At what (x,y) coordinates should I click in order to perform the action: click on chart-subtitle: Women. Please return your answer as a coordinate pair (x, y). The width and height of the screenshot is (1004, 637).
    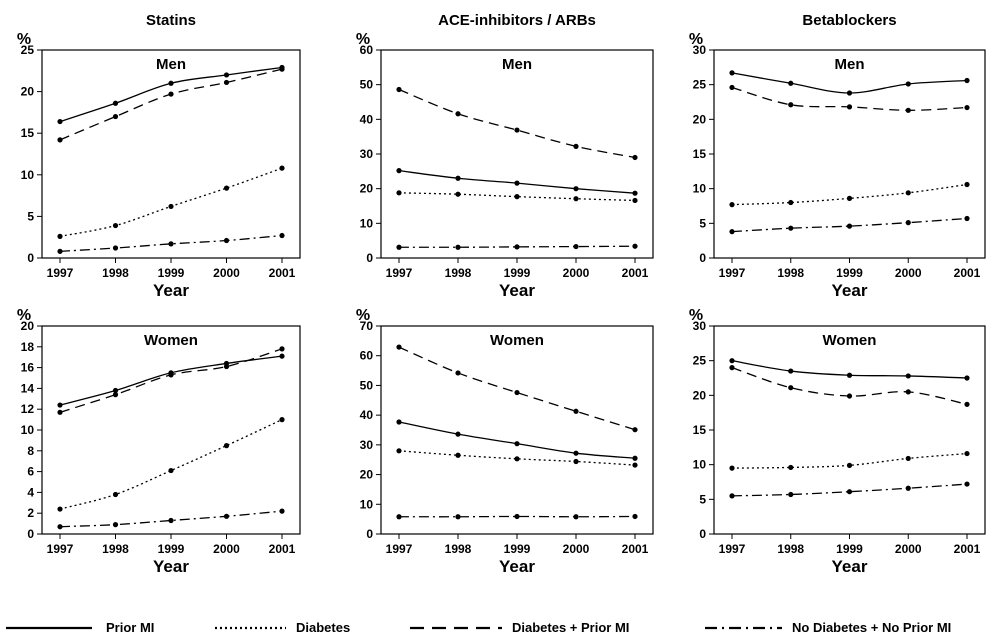
    Looking at the image, I should click on (850, 340).